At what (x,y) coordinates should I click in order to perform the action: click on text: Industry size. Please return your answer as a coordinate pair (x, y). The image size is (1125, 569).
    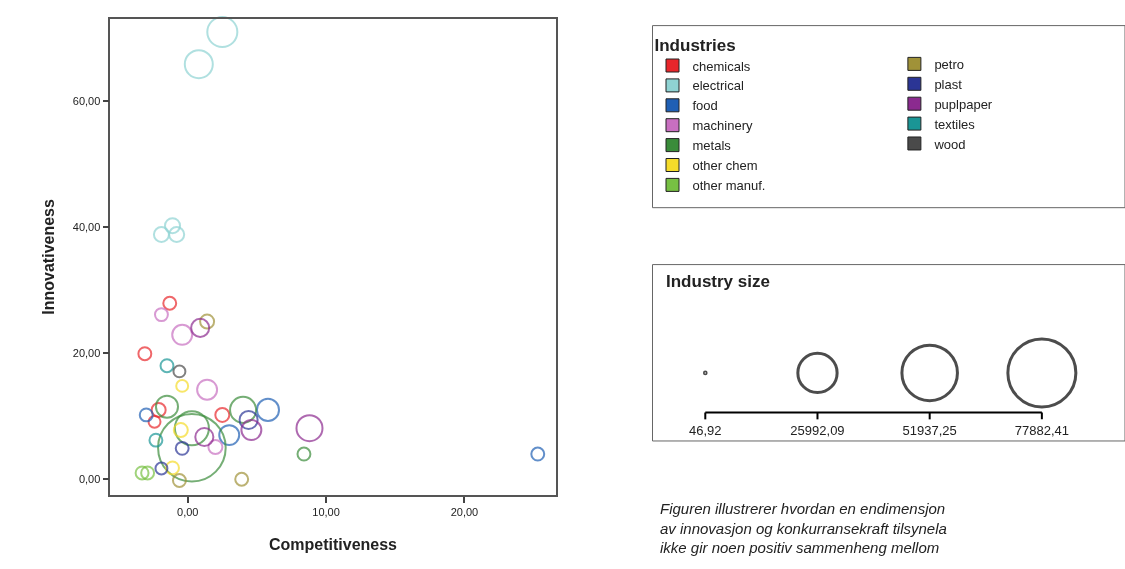
    Looking at the image, I should click on (718, 281).